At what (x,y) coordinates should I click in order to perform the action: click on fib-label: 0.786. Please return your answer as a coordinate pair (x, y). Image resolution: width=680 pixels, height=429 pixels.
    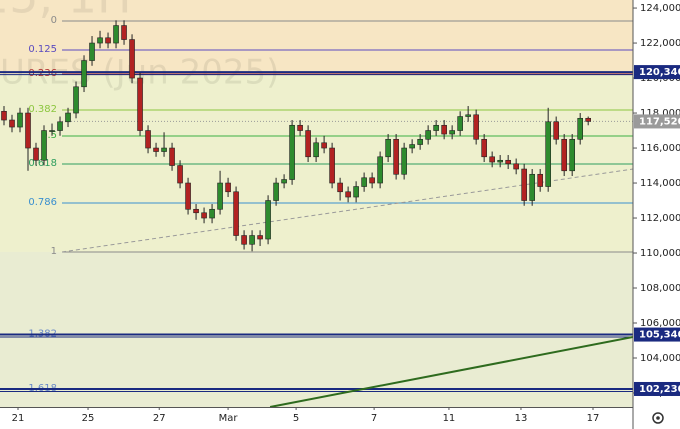
    Looking at the image, I should click on (42, 202).